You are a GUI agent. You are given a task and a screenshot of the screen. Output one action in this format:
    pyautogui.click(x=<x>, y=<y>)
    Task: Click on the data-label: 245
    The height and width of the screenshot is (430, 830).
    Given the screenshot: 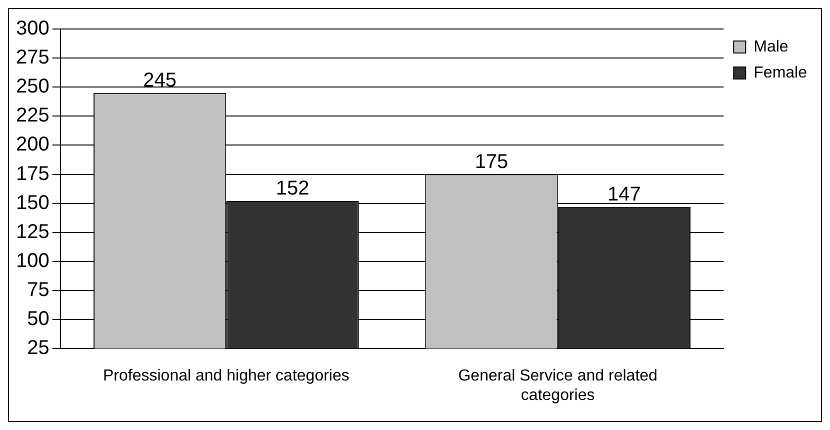 What is the action you would take?
    pyautogui.click(x=160, y=80)
    